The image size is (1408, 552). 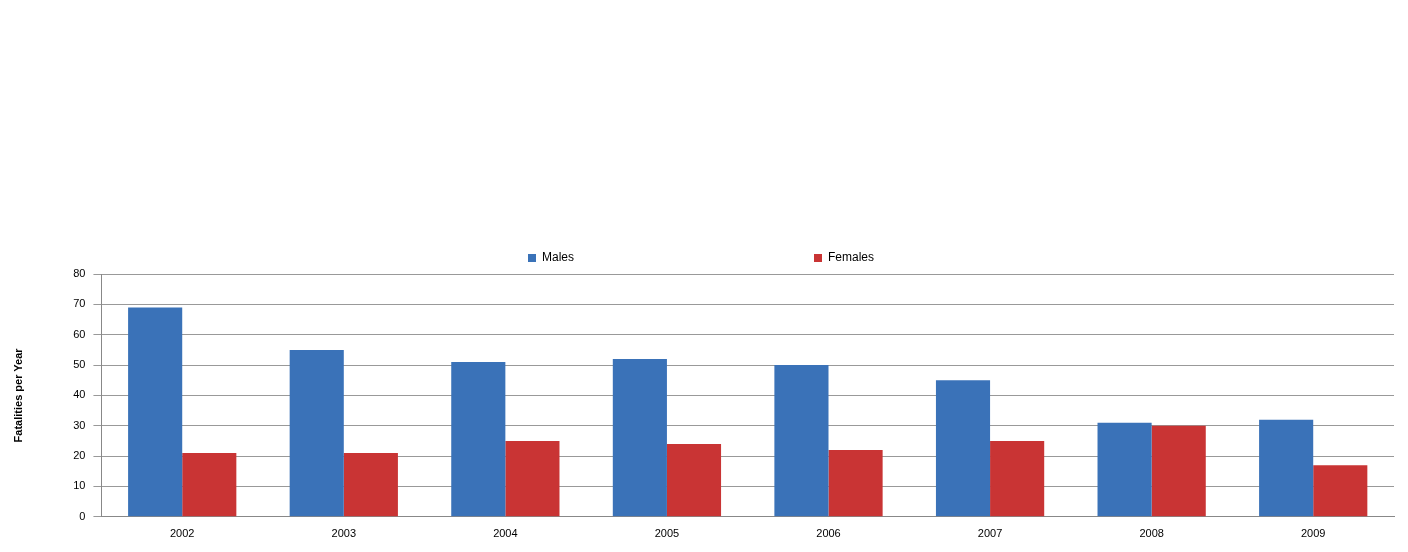 What do you see at coordinates (344, 533) in the screenshot?
I see `x-tick-label: 2003` at bounding box center [344, 533].